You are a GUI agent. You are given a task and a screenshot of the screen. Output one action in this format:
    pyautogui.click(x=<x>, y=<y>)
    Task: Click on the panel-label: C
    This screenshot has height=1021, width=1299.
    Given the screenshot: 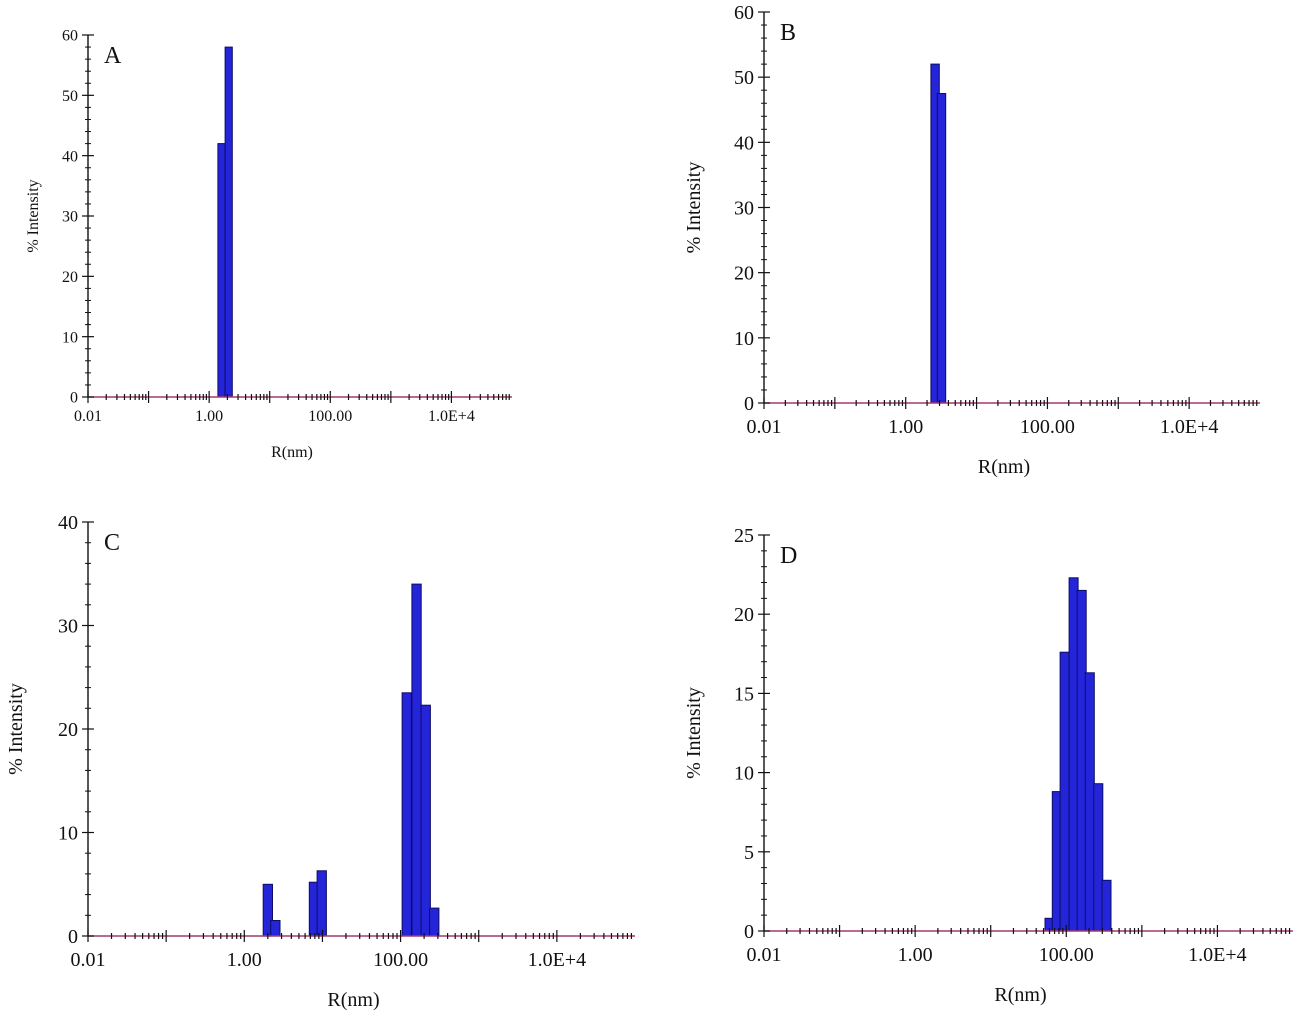 What is the action you would take?
    pyautogui.click(x=112, y=543)
    